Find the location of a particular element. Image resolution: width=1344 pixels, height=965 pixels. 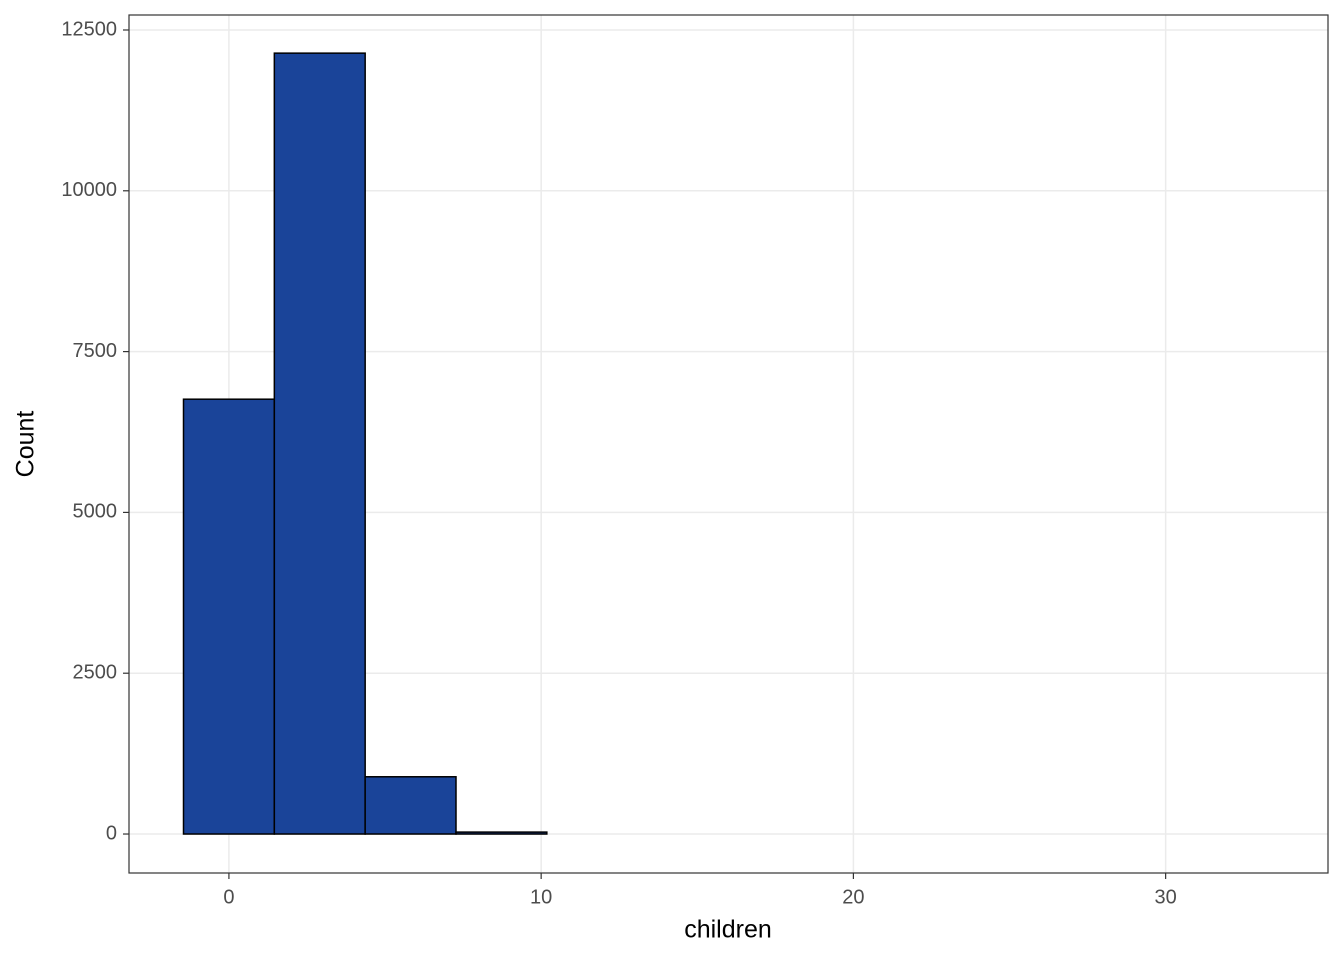

x-axis-title: children is located at coordinates (728, 930).